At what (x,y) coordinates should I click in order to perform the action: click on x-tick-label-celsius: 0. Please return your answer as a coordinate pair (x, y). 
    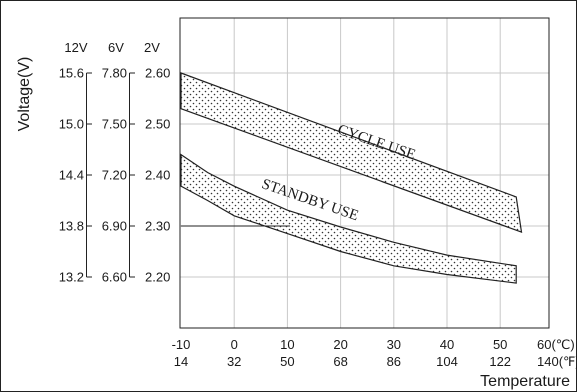
    Looking at the image, I should click on (234, 344).